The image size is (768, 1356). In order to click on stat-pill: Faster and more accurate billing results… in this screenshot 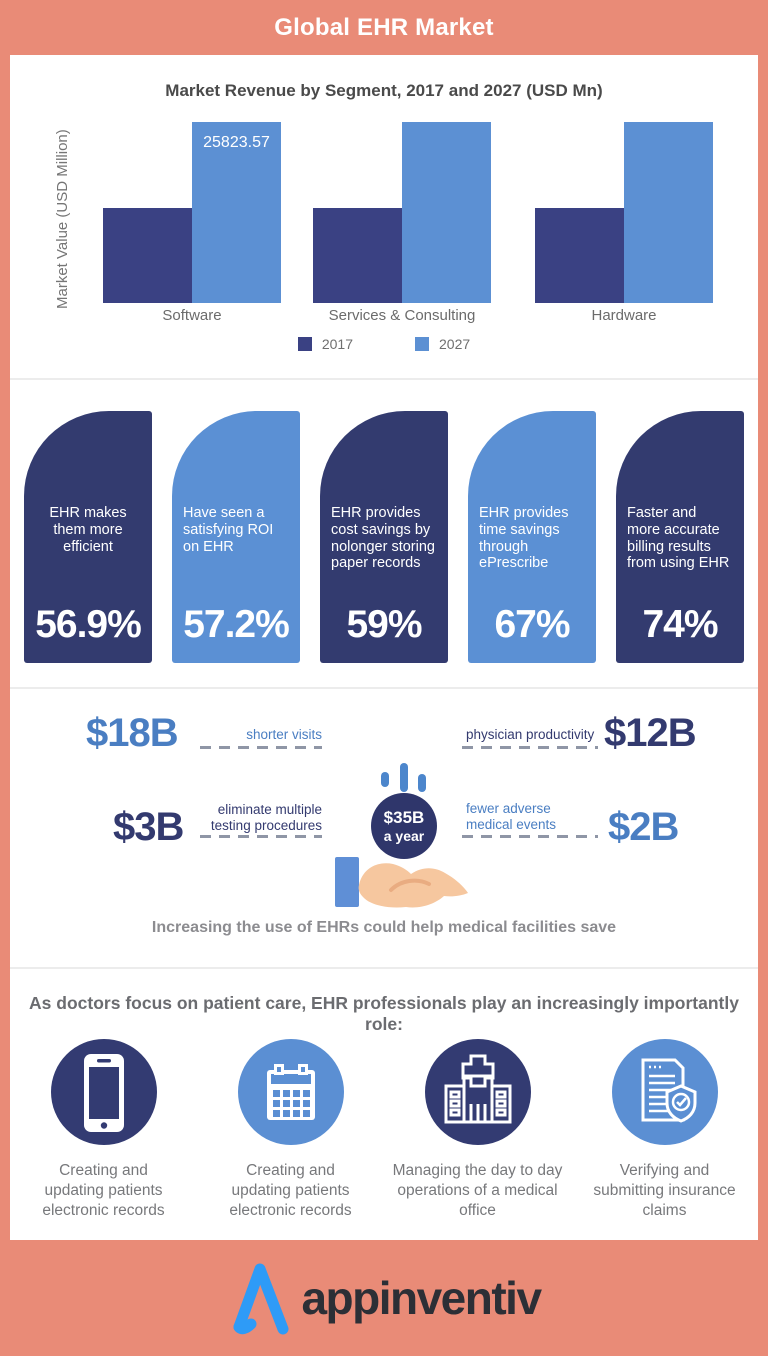, I will do `click(680, 537)`.